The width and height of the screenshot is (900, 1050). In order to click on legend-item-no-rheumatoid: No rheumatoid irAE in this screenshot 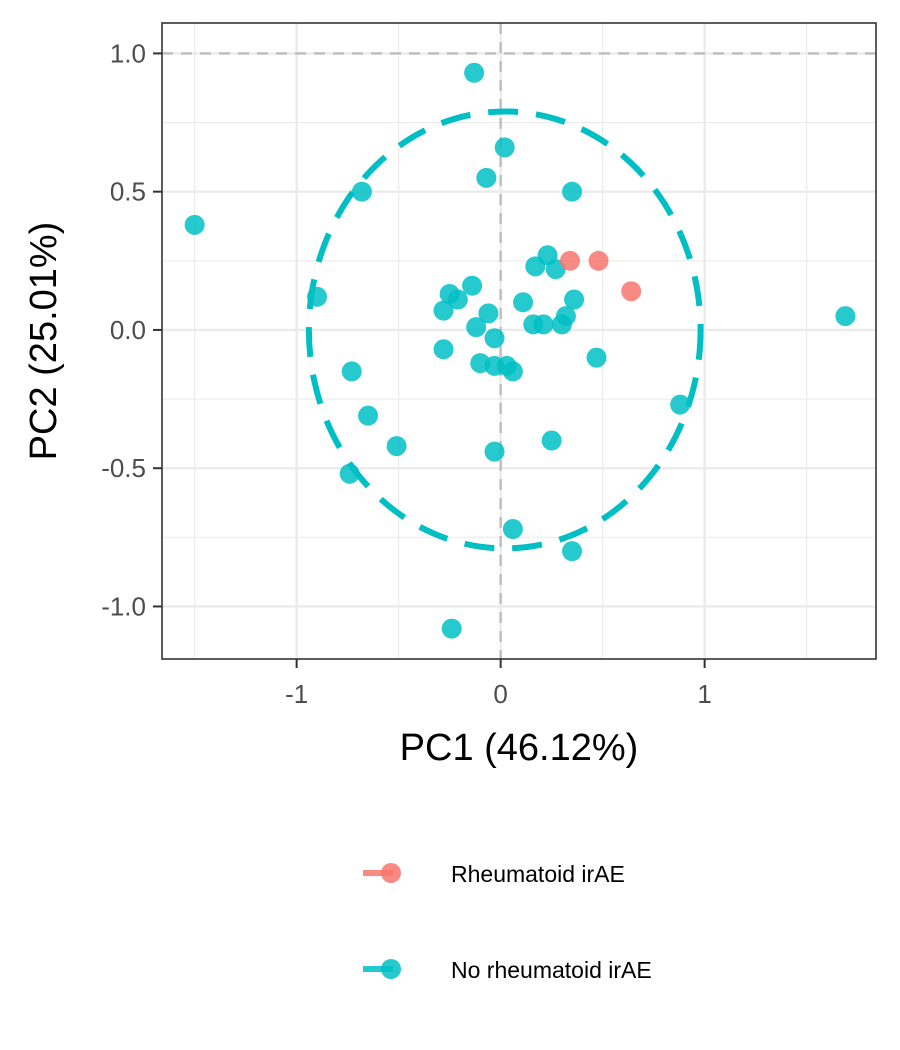, I will do `click(507, 970)`.